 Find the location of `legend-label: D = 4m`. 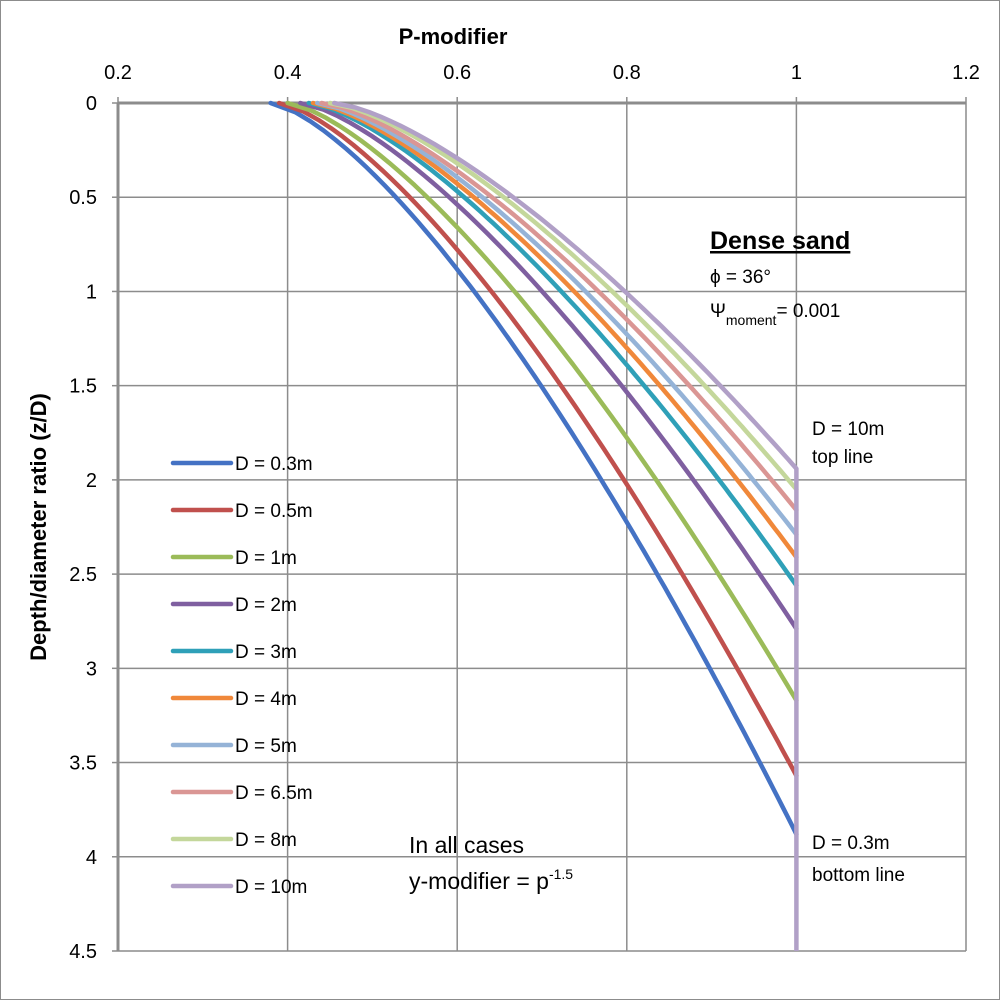

legend-label: D = 4m is located at coordinates (266, 699).